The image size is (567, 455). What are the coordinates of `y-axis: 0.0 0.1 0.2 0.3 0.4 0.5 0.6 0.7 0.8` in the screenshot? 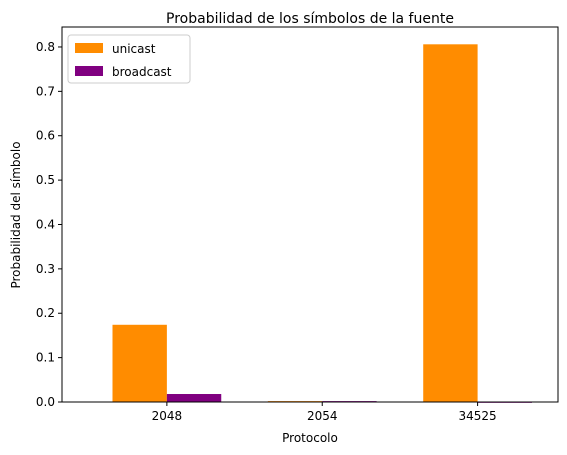 It's located at (49, 224).